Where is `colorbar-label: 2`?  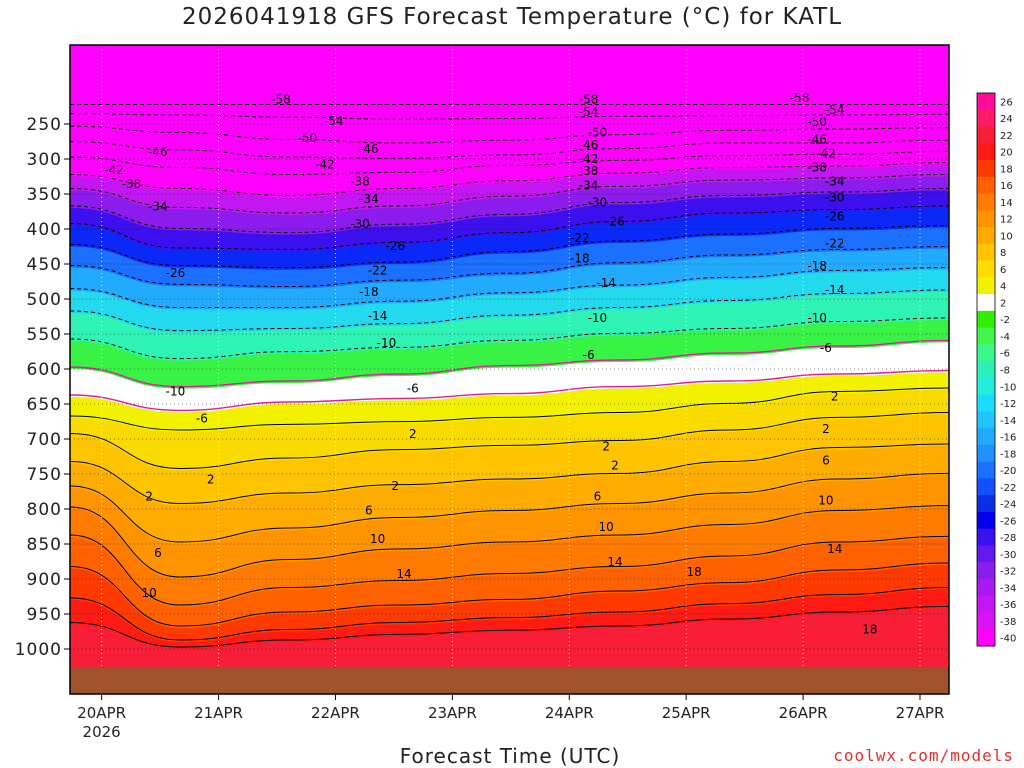 colorbar-label: 2 is located at coordinates (1003, 303).